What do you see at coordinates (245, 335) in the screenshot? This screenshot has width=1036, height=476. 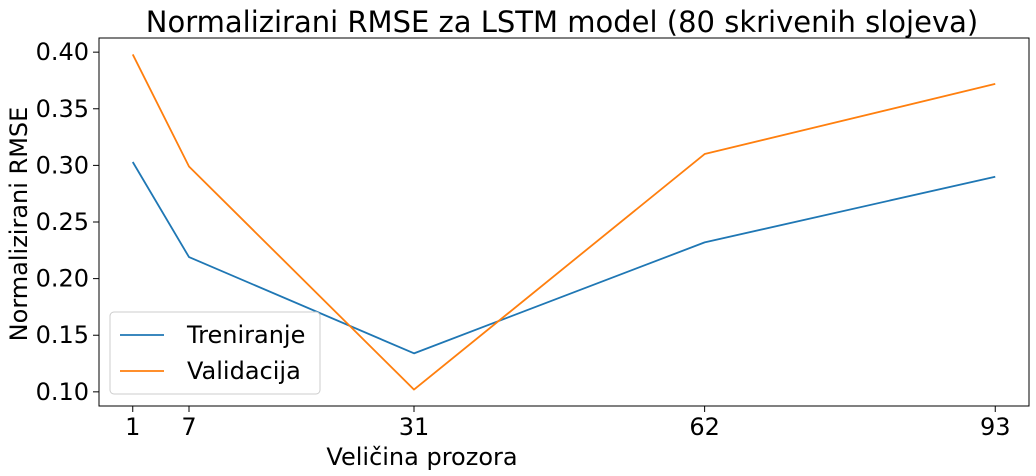 I see `legend-entry: Treniranje` at bounding box center [245, 335].